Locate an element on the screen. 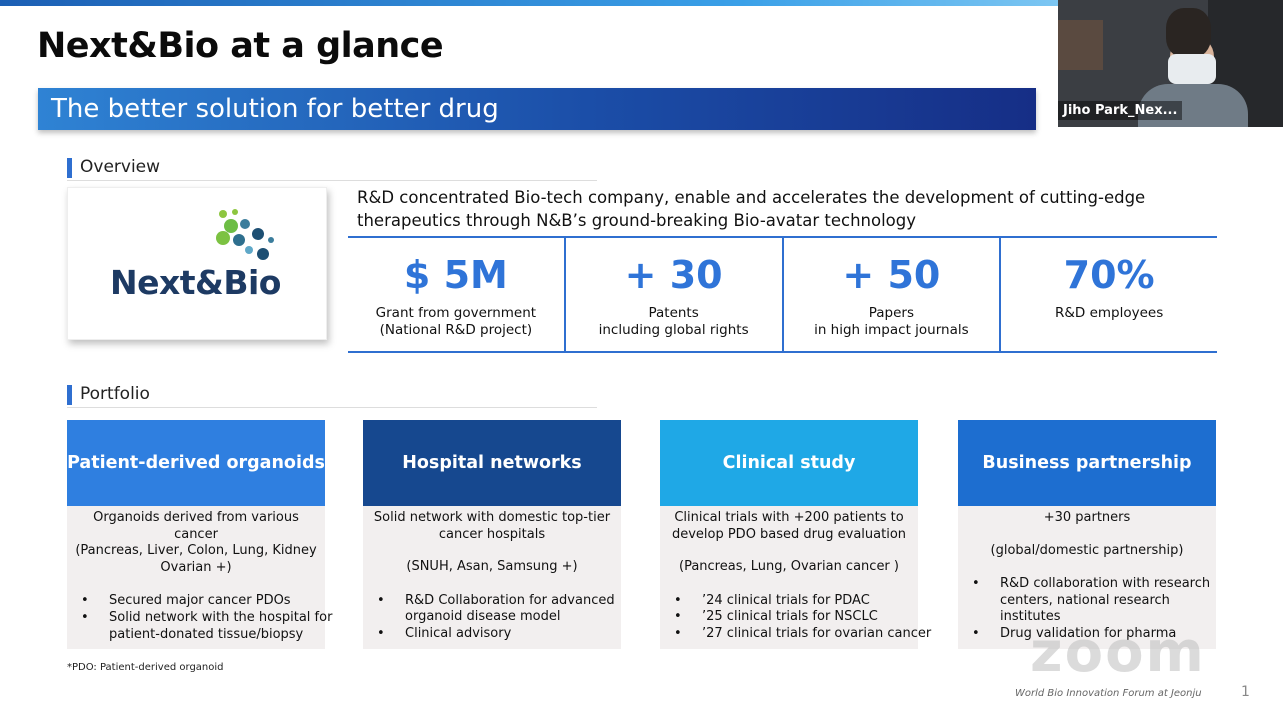  stat-label-2: (National R&D project) is located at coordinates (456, 330).